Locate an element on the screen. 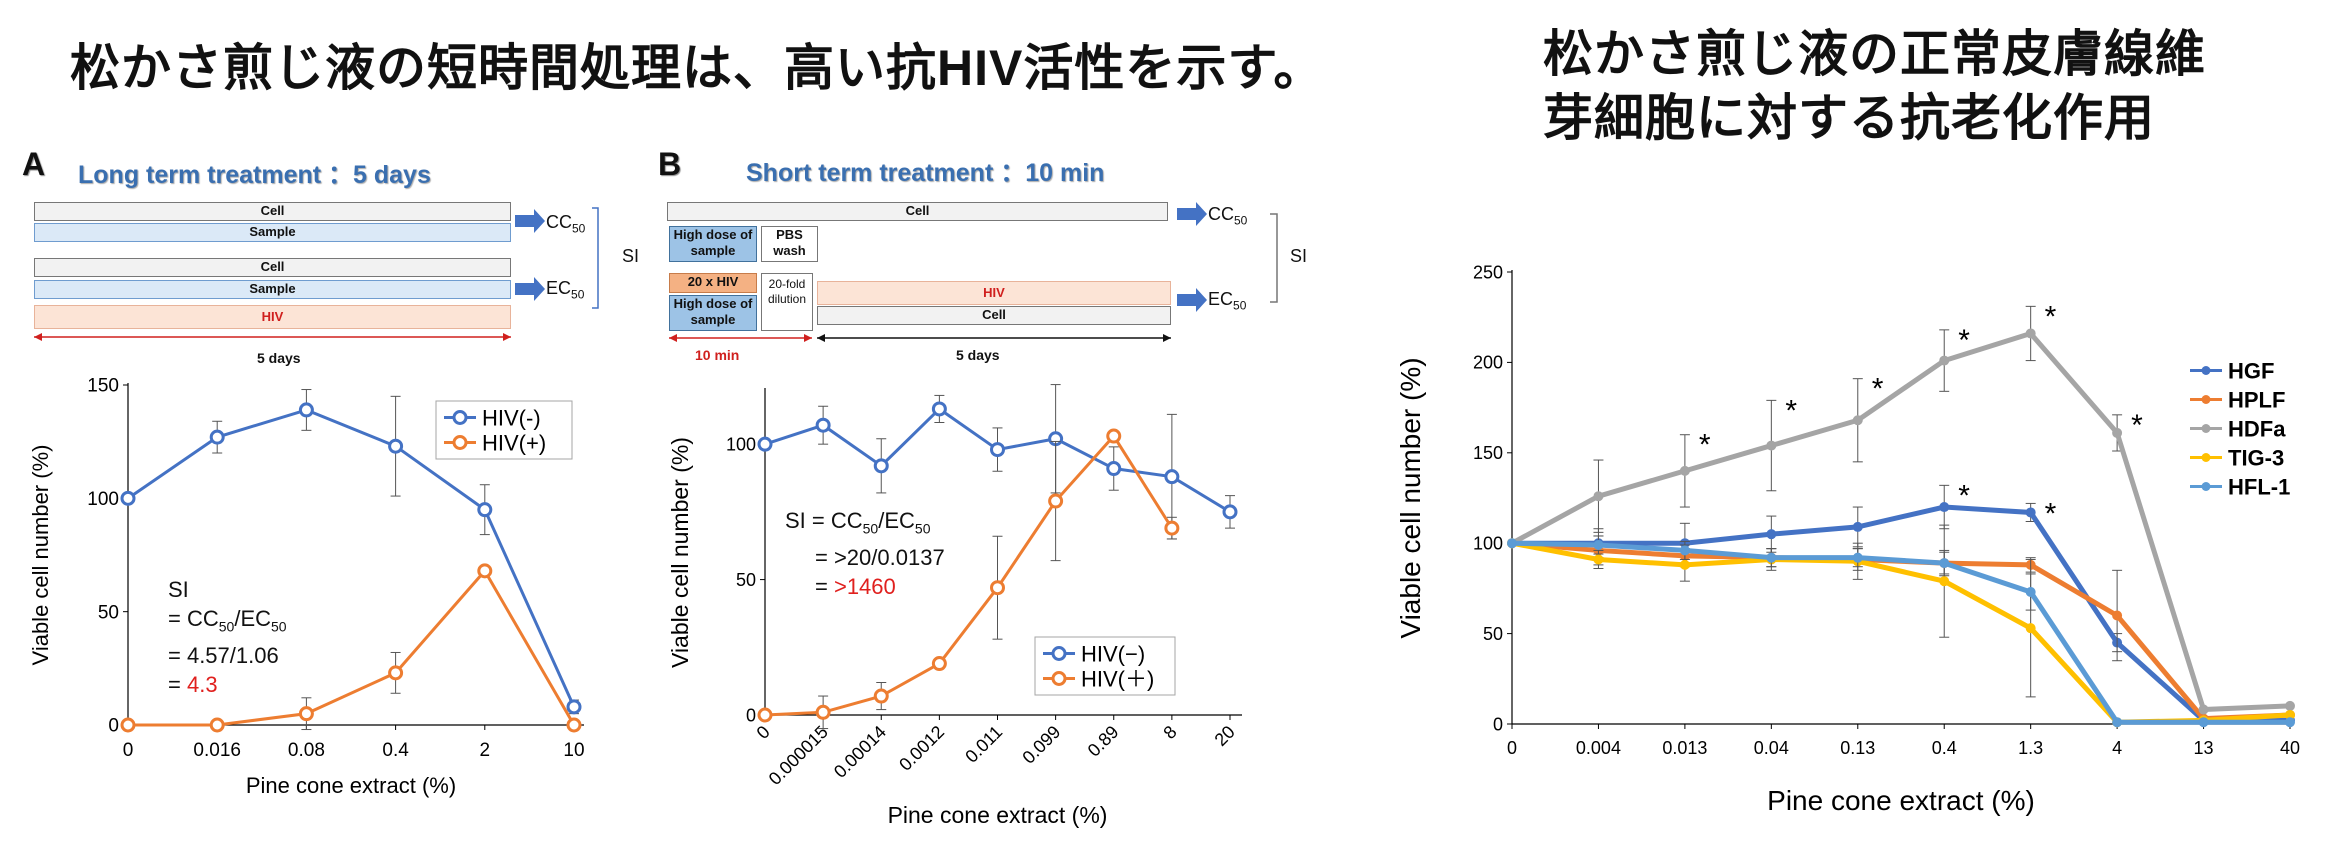 Image resolution: width=2331 pixels, height=851 pixels. legend-label: HIV(-) is located at coordinates (511, 417).